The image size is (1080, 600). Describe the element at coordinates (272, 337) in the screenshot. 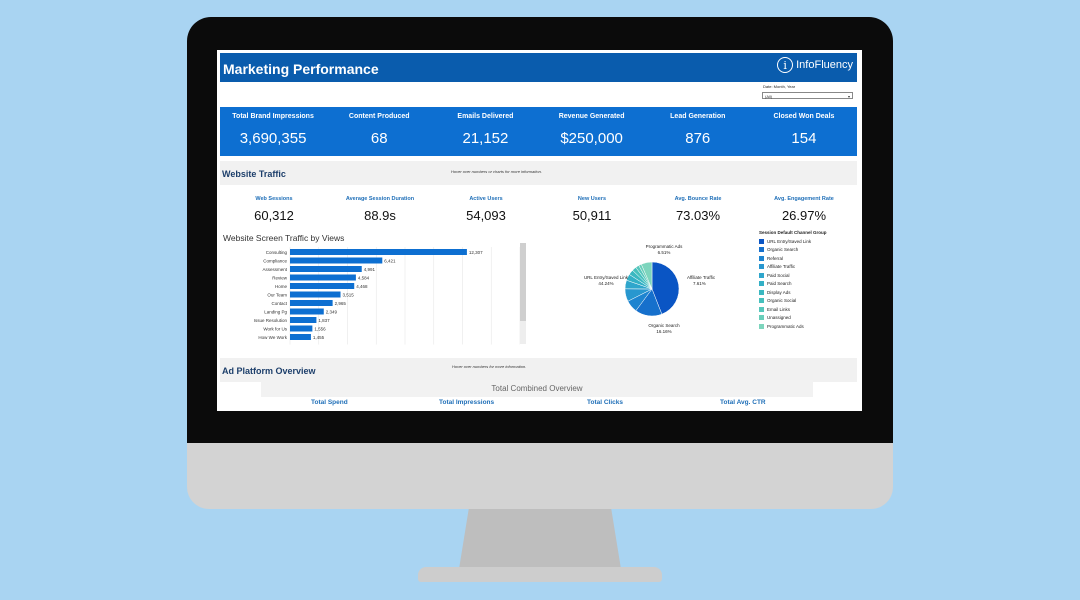

I see `bar-category-label: How We Work` at that location.